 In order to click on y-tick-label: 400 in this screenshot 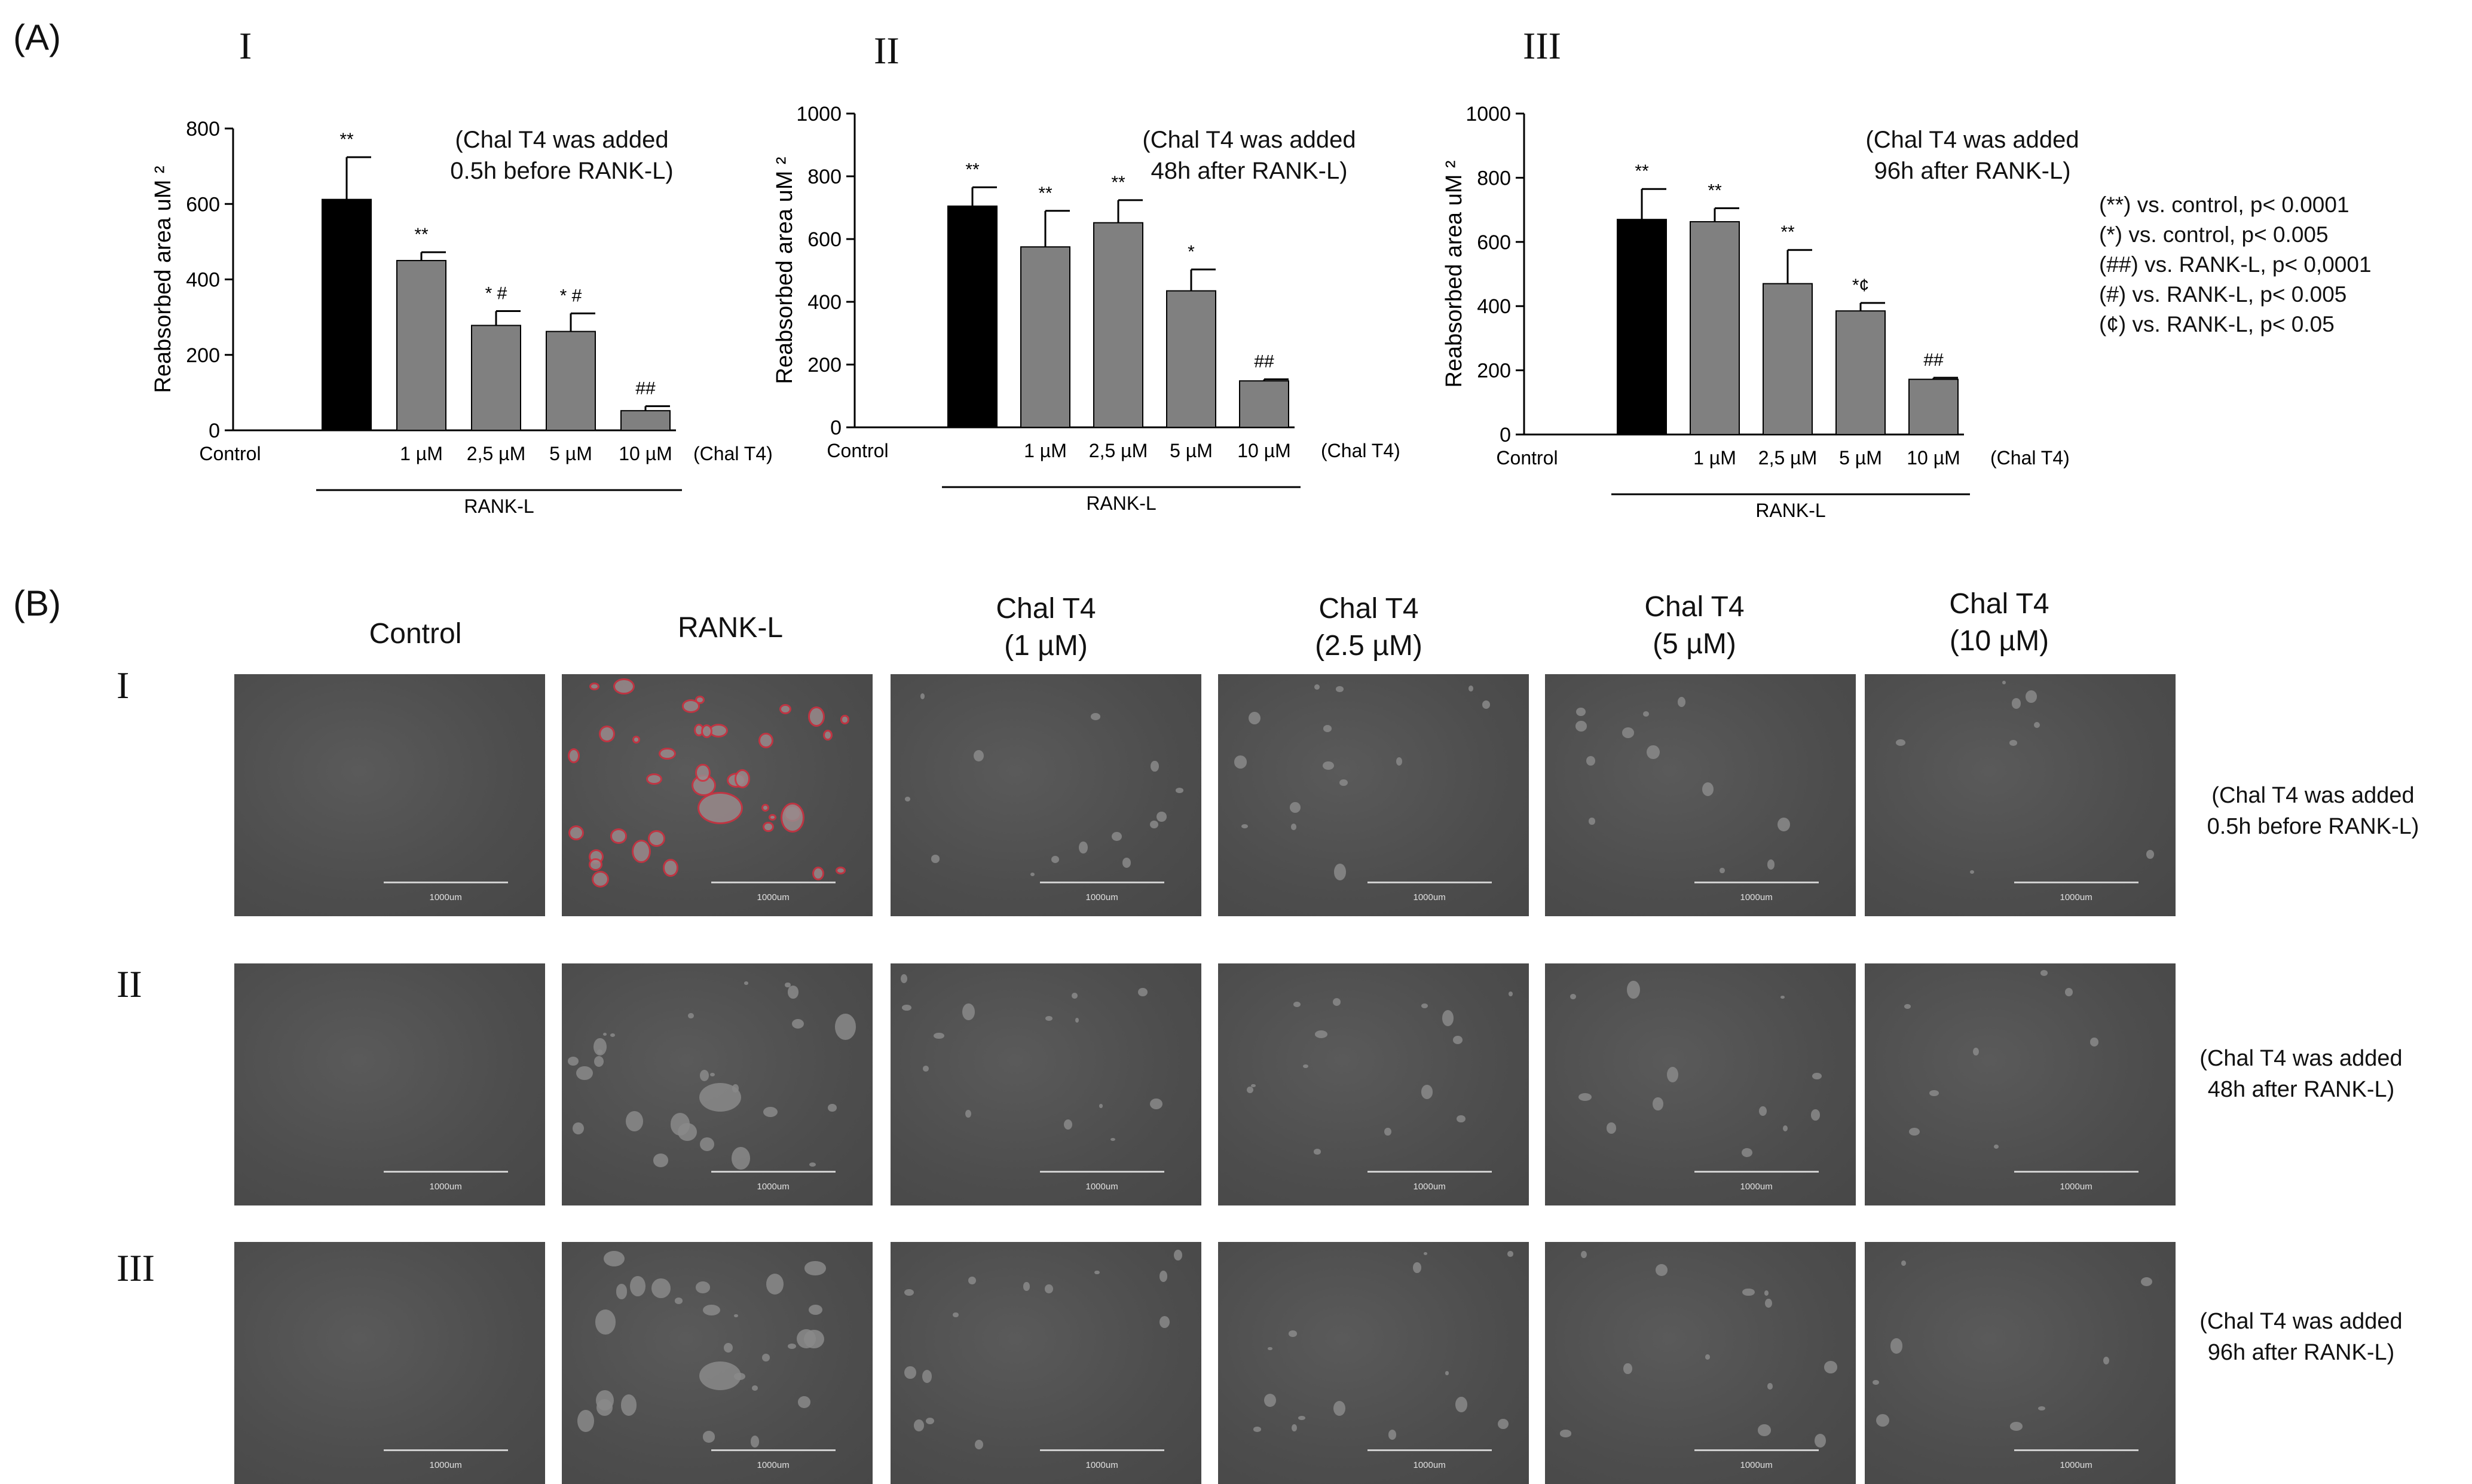, I will do `click(203, 280)`.